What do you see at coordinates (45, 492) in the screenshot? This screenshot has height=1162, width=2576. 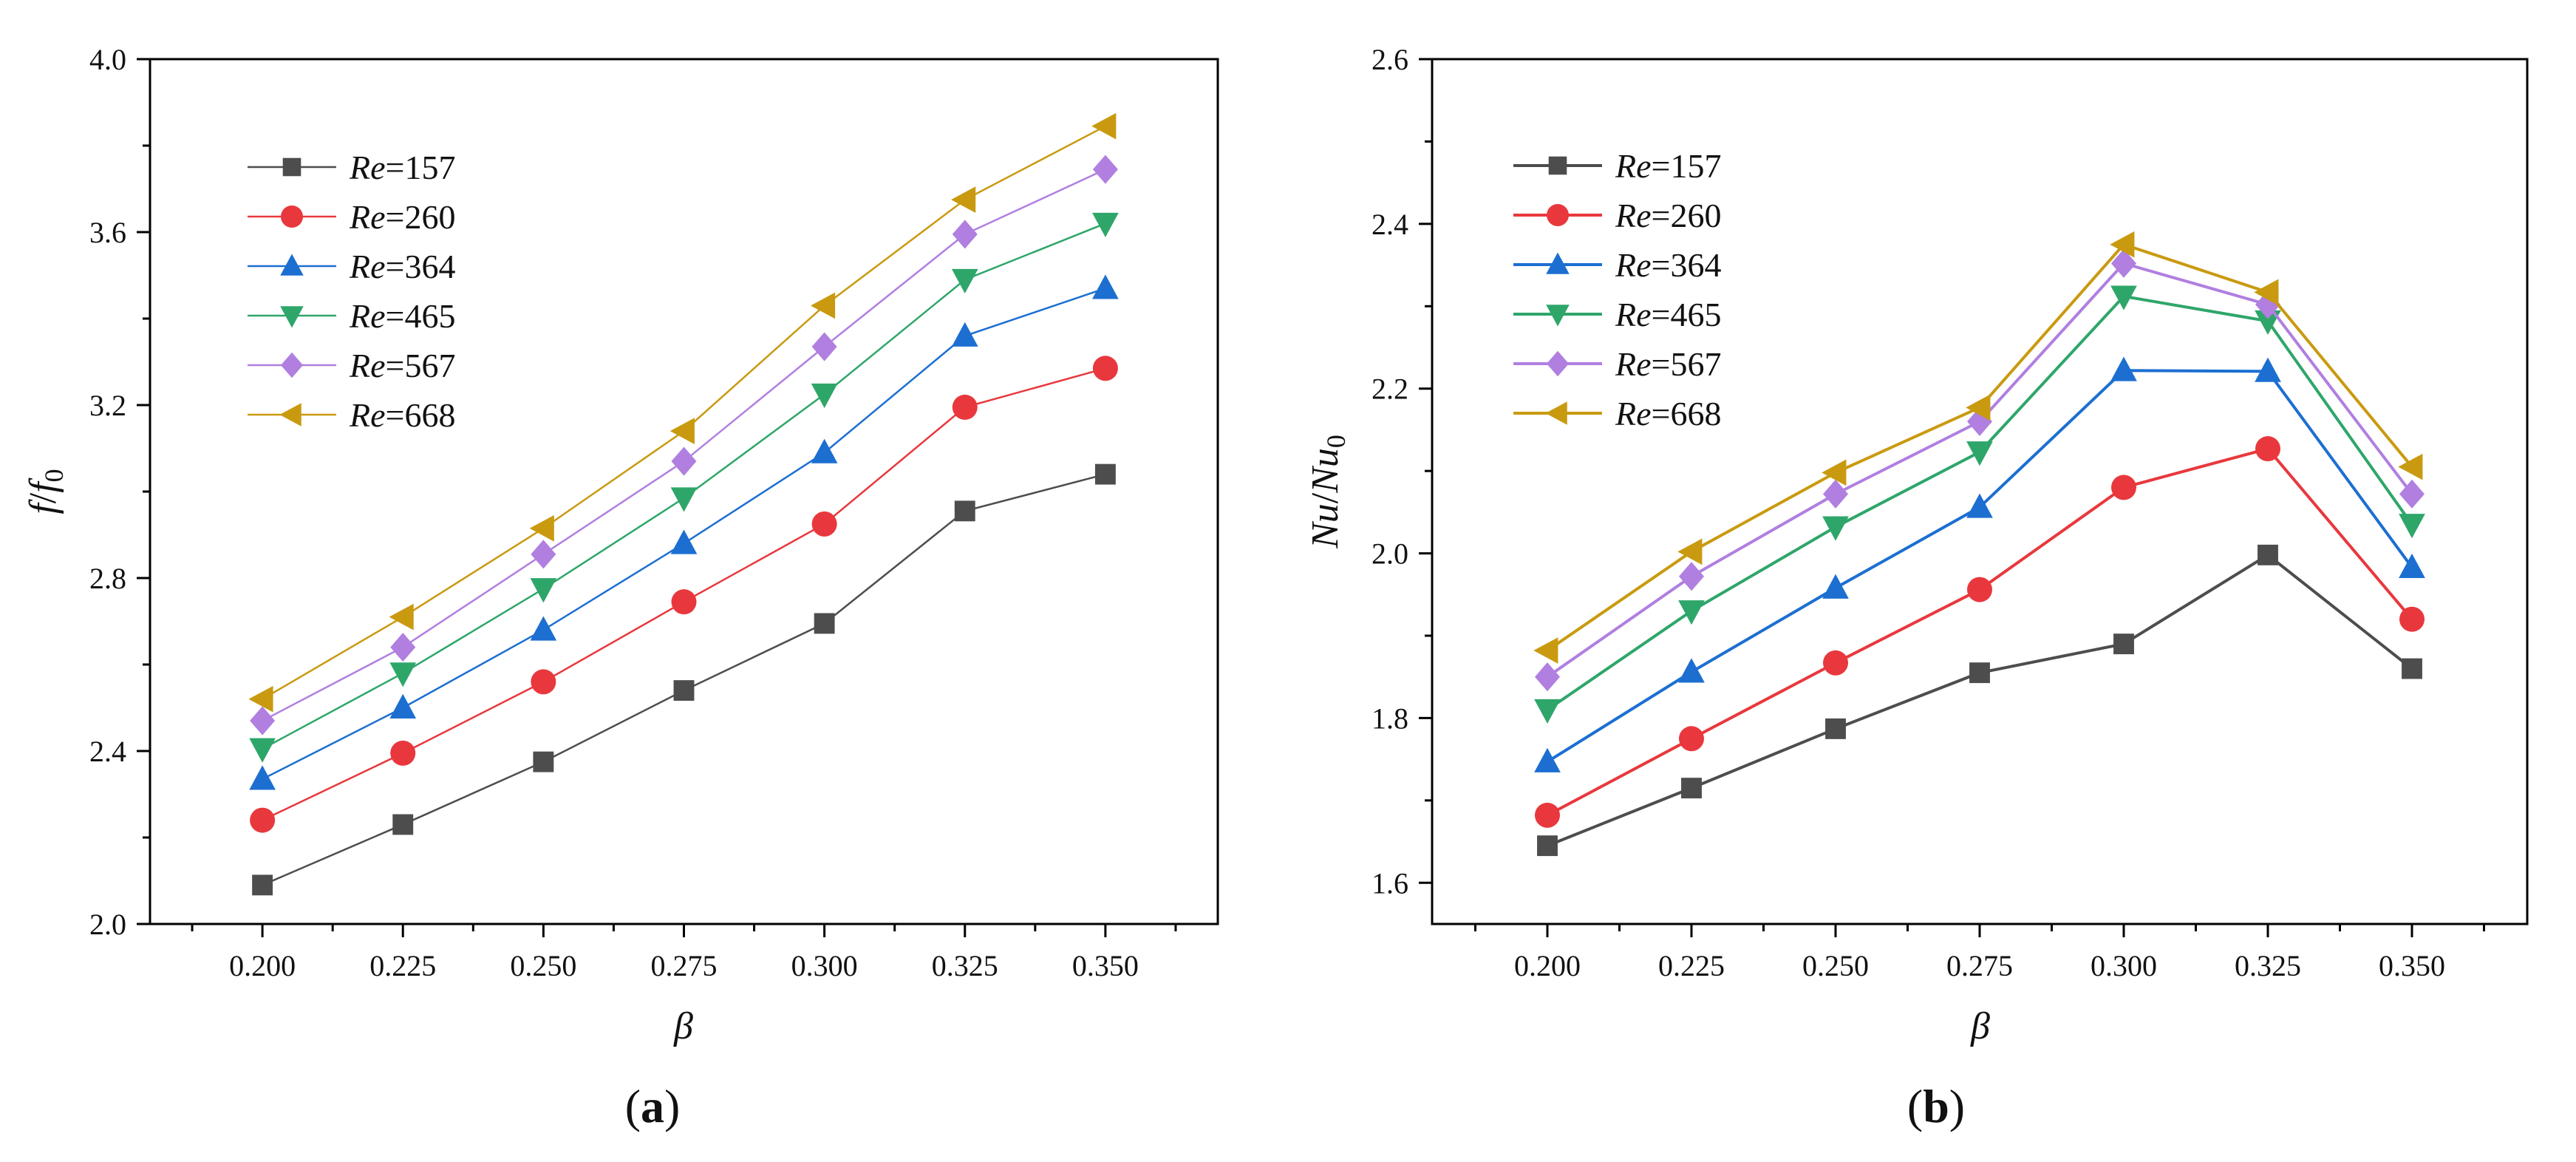 I see `y-axis-title: f/f0` at bounding box center [45, 492].